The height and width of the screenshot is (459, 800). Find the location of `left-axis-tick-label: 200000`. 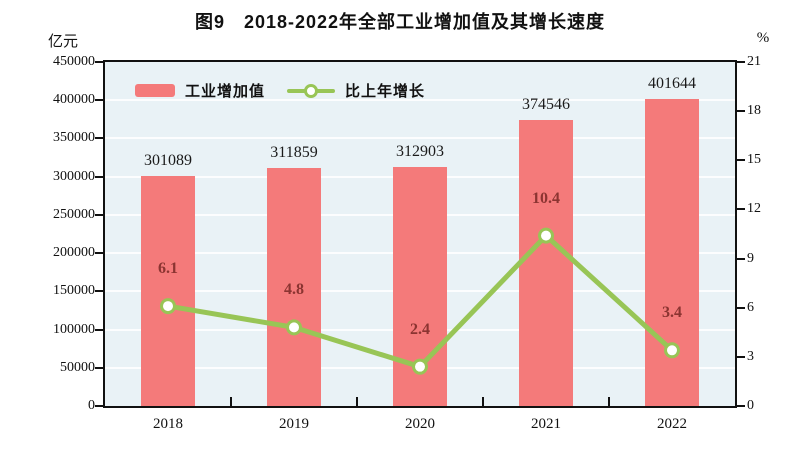

left-axis-tick-label: 200000 is located at coordinates (74, 253).